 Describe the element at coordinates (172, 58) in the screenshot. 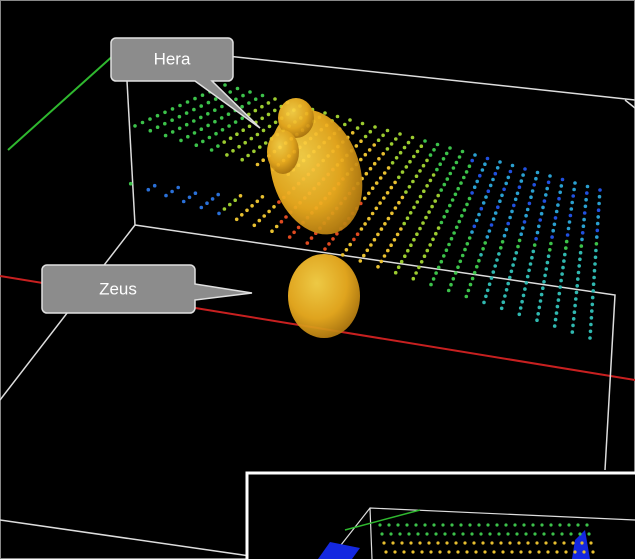

I see `callout-label: Hera` at that location.